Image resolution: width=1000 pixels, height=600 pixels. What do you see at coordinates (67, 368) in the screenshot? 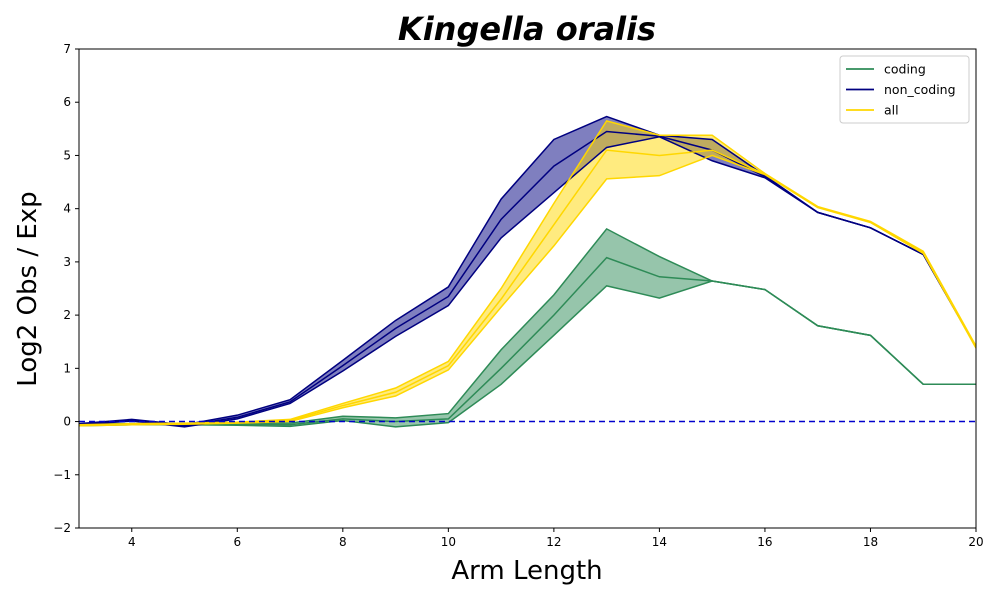
I see `y-tick-label: 1` at bounding box center [67, 368].